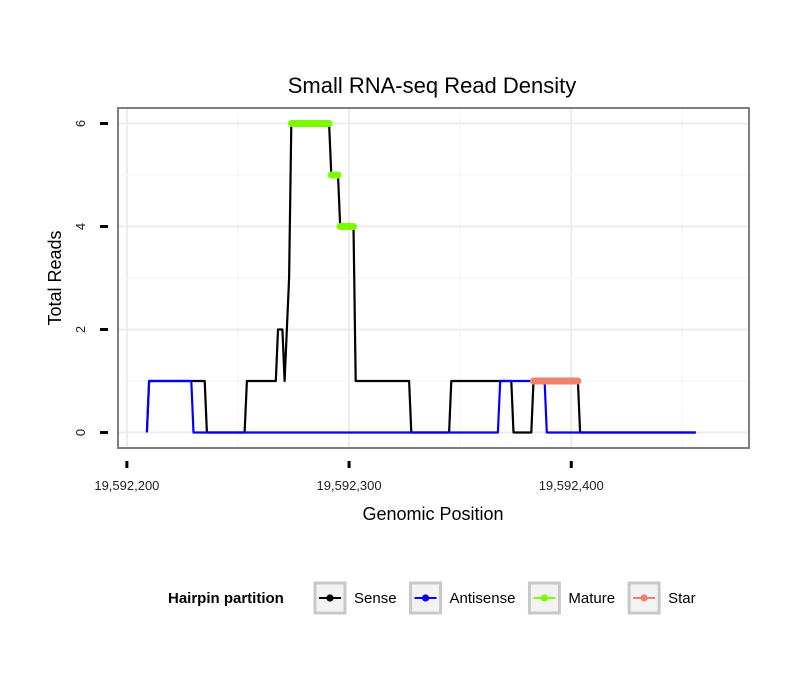 This screenshot has width=810, height=690. I want to click on y-axis-title: Total Reads, so click(55, 277).